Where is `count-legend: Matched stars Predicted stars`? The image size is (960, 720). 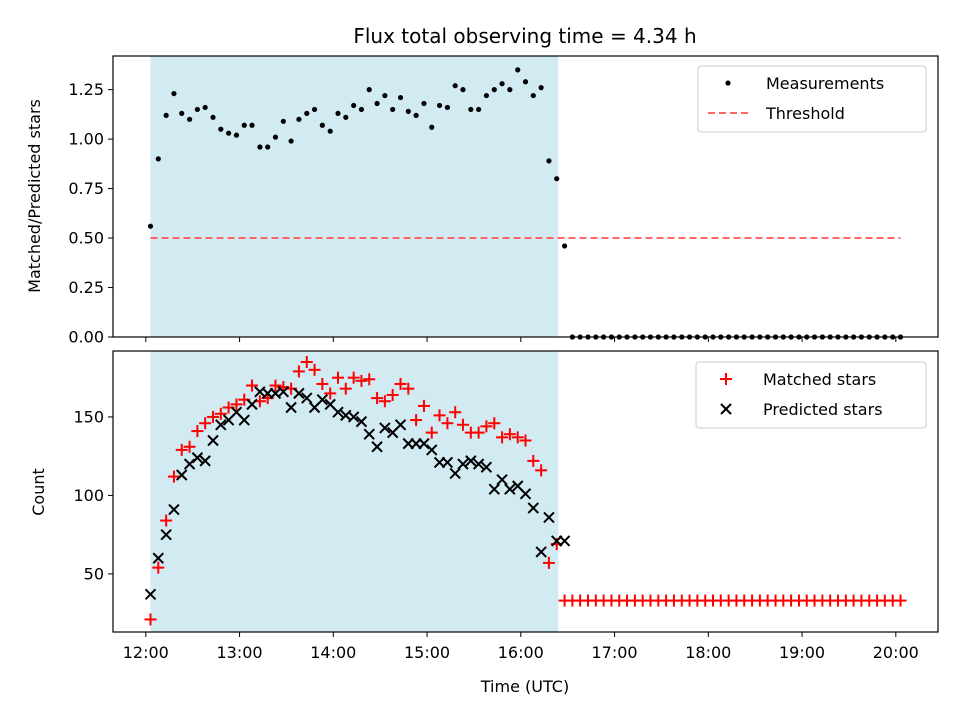
count-legend: Matched stars Predicted stars is located at coordinates (811, 395).